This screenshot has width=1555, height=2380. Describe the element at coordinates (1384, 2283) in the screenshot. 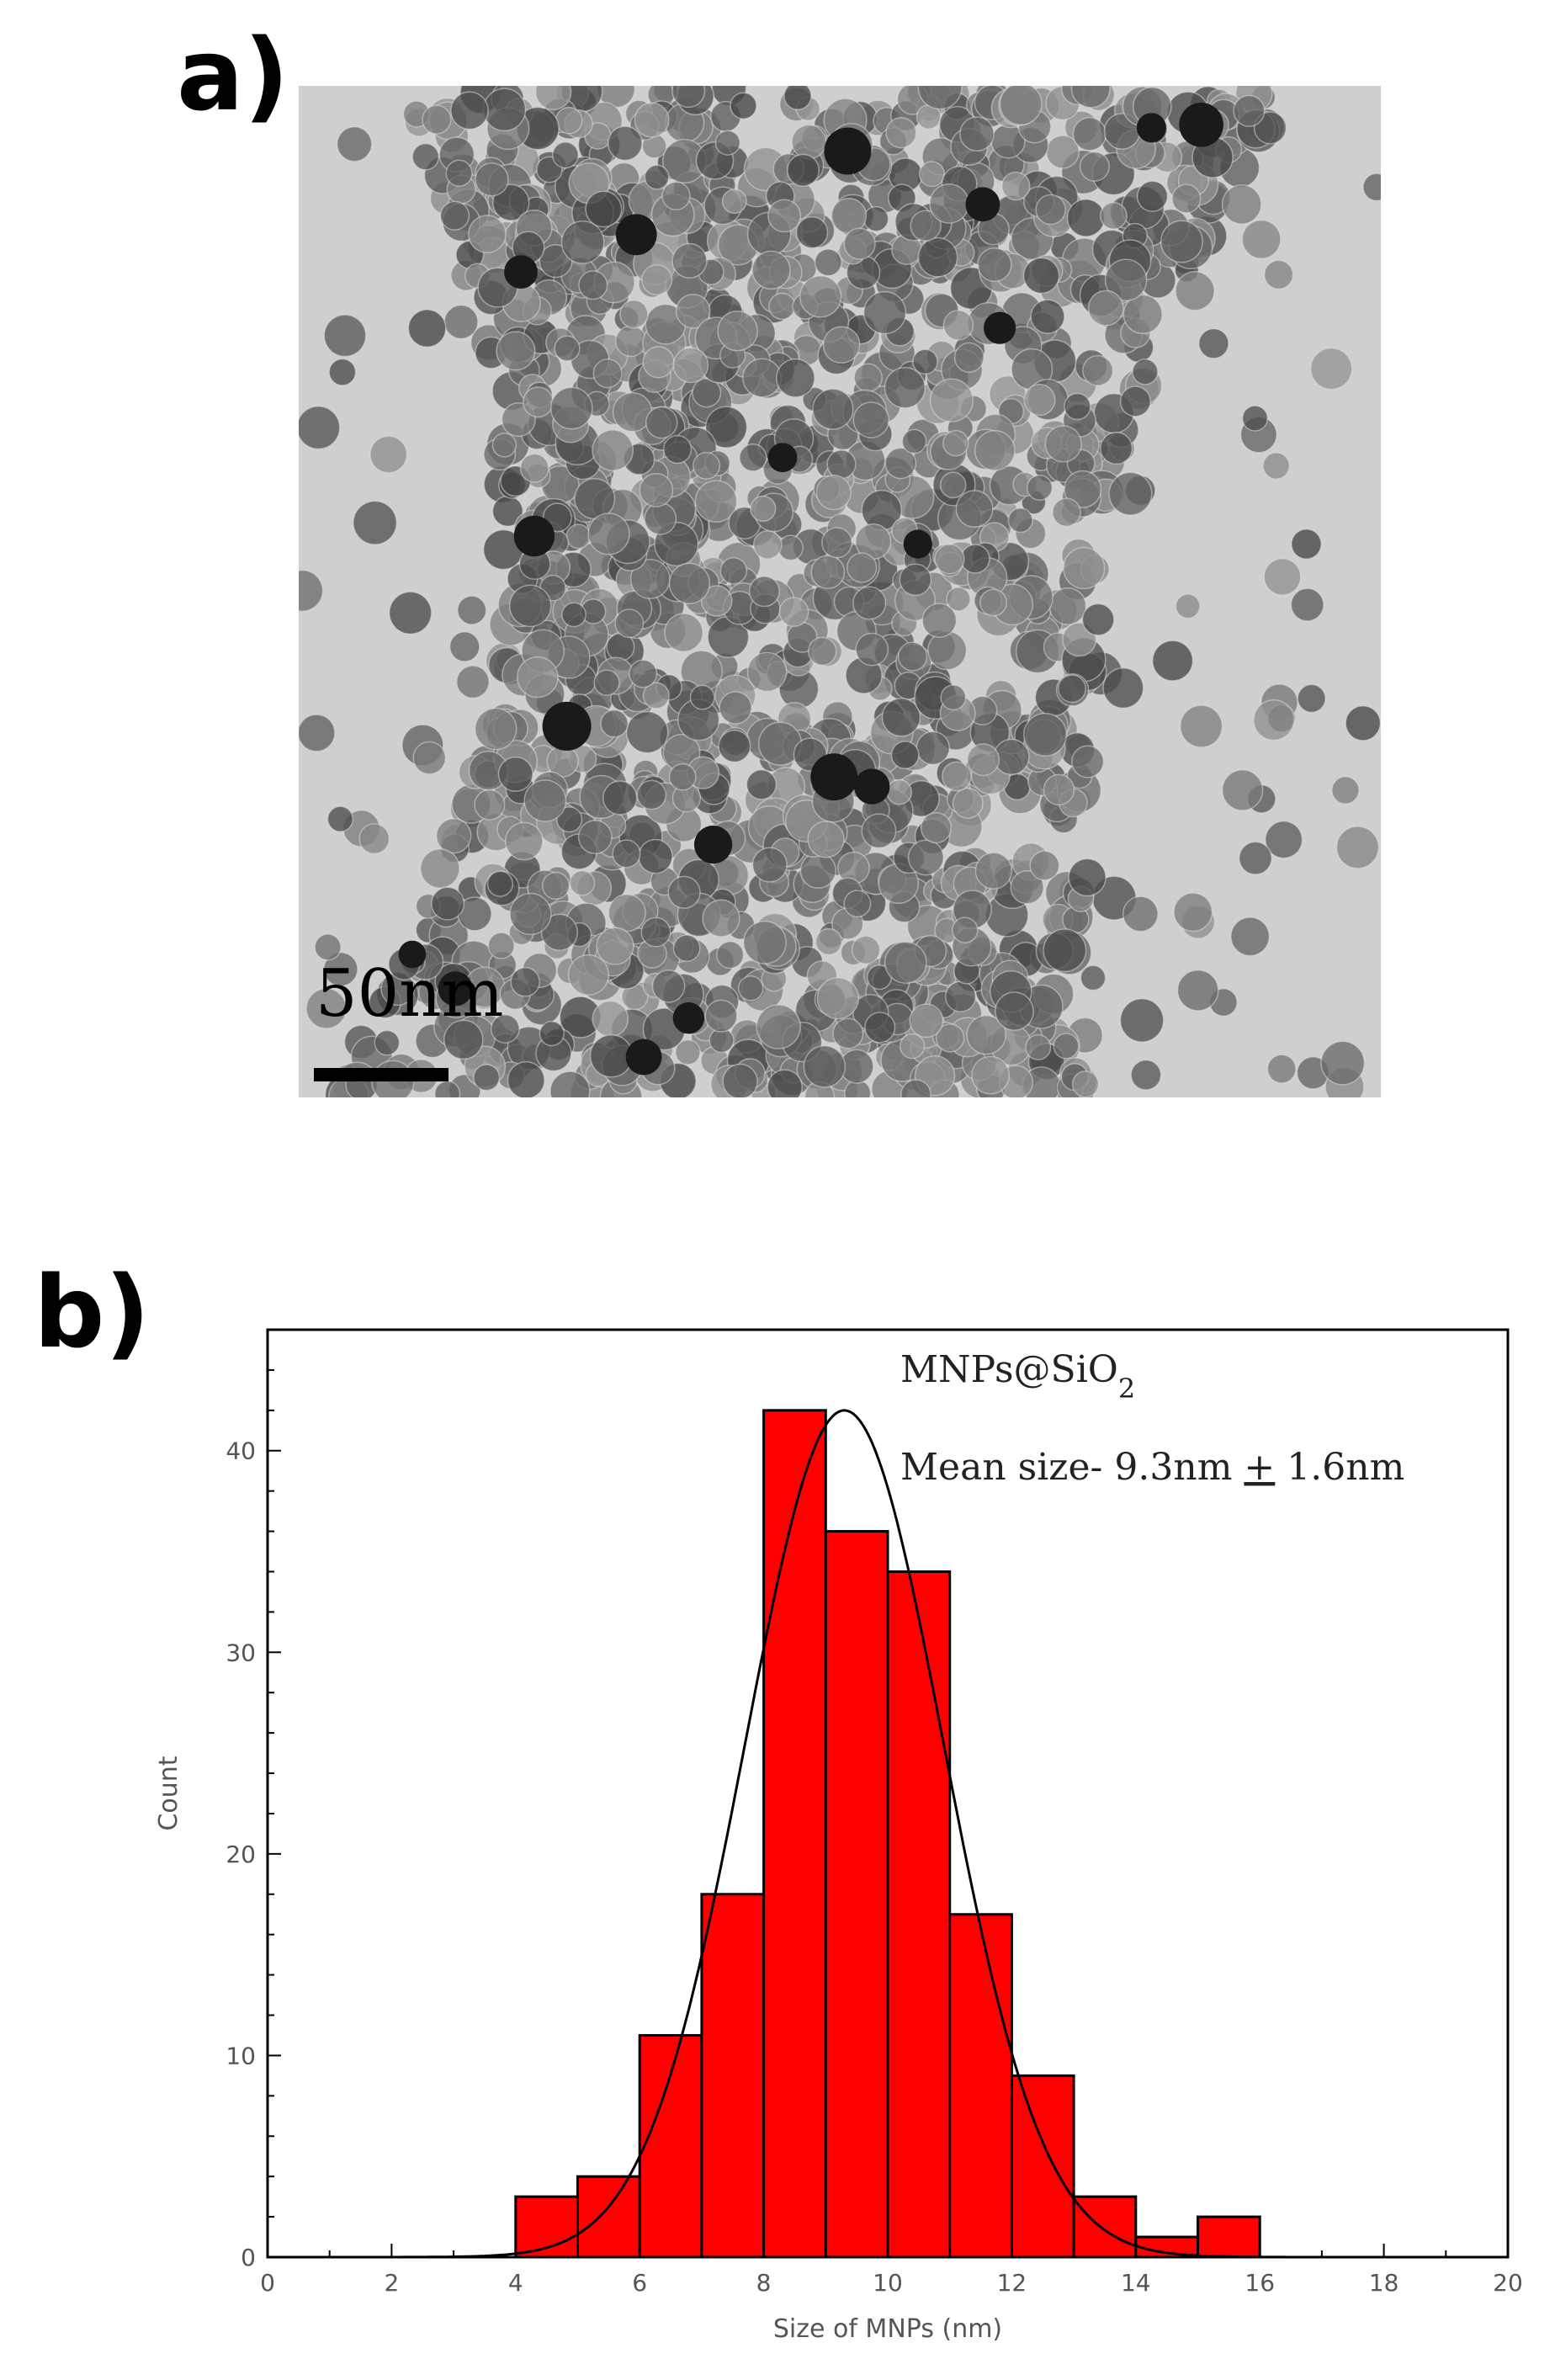

I see `x-tick-label: 18` at that location.